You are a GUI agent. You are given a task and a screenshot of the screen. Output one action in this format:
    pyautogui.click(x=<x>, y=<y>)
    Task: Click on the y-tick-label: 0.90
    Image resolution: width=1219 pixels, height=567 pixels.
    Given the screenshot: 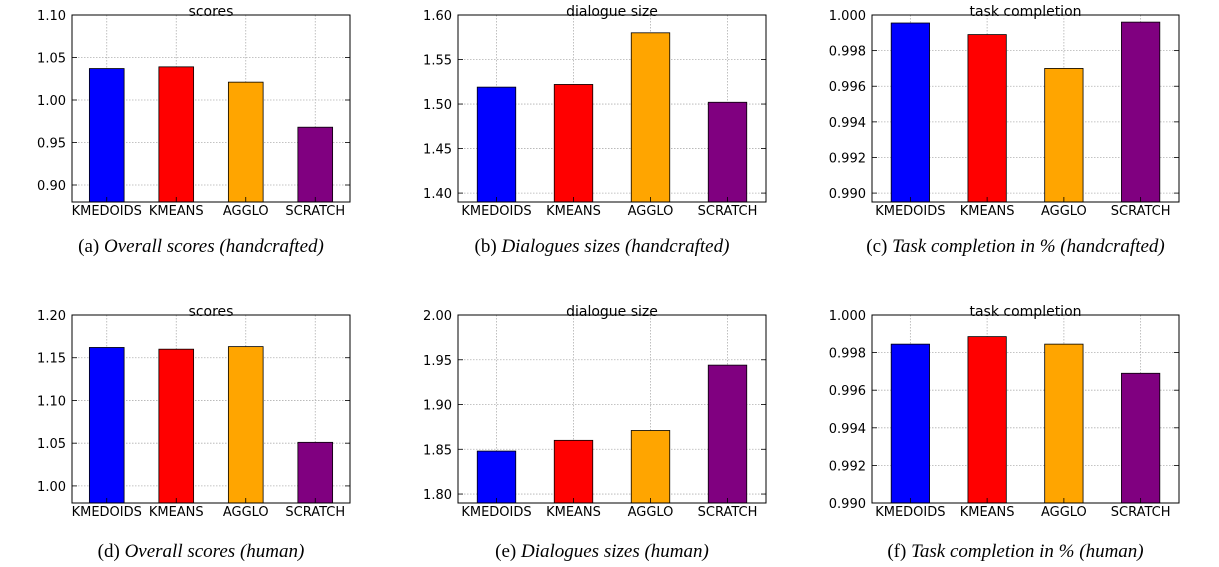 What is the action you would take?
    pyautogui.click(x=51, y=186)
    